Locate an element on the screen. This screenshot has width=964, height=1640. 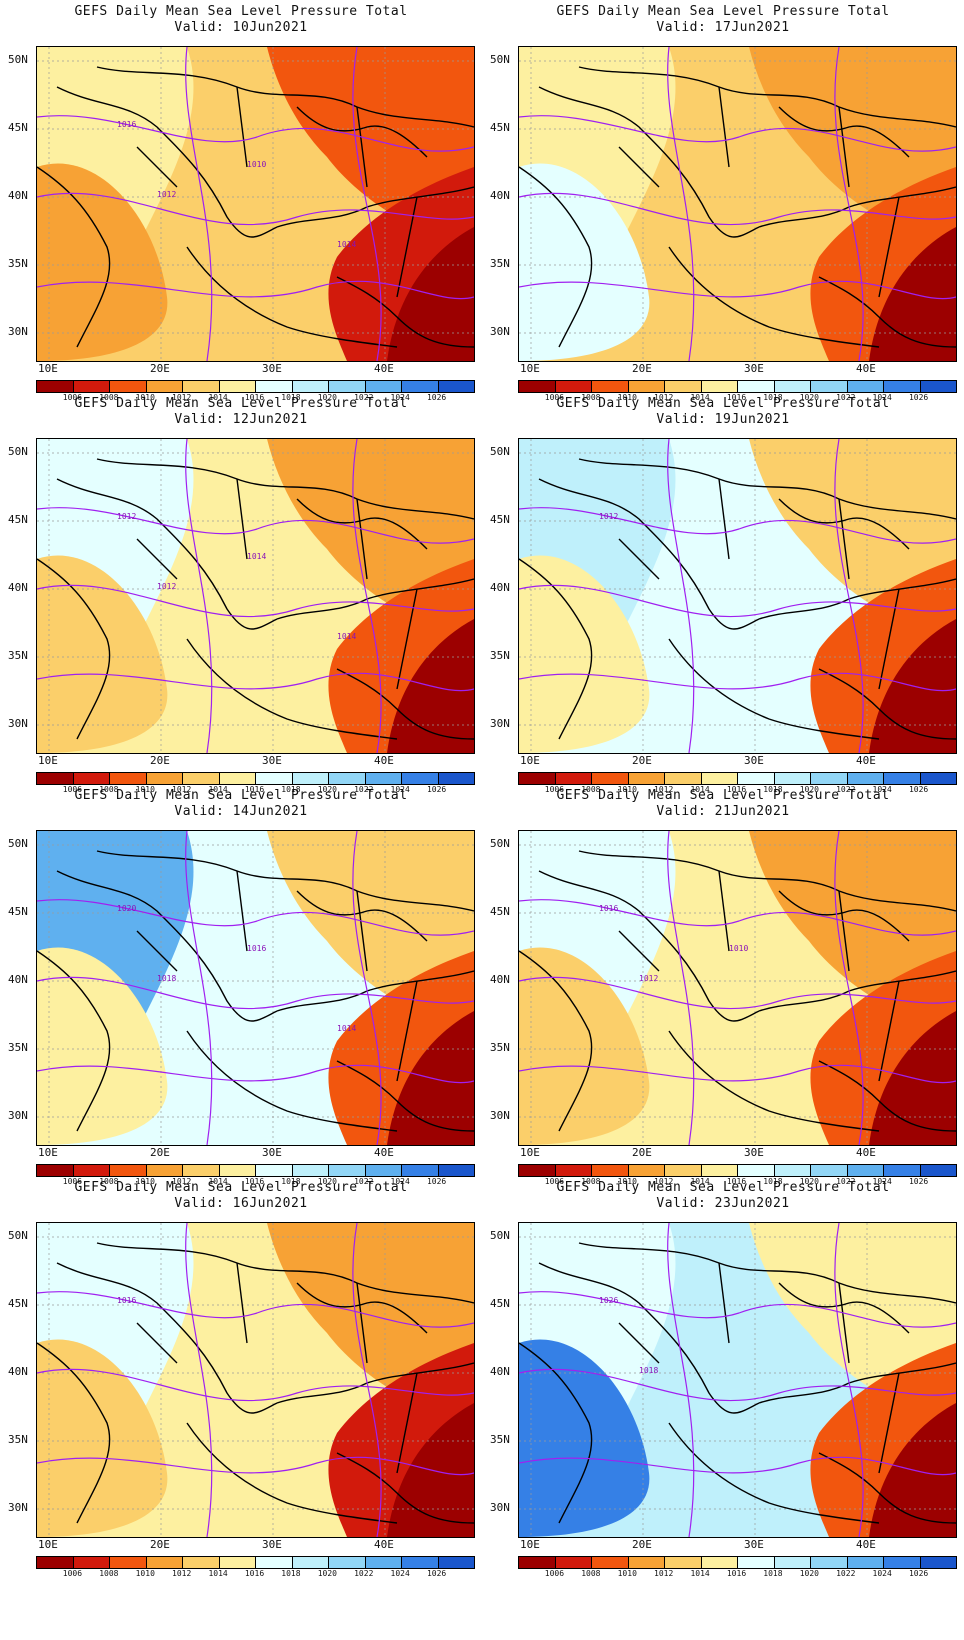
longitude-label: 30E is located at coordinates (272, 368).